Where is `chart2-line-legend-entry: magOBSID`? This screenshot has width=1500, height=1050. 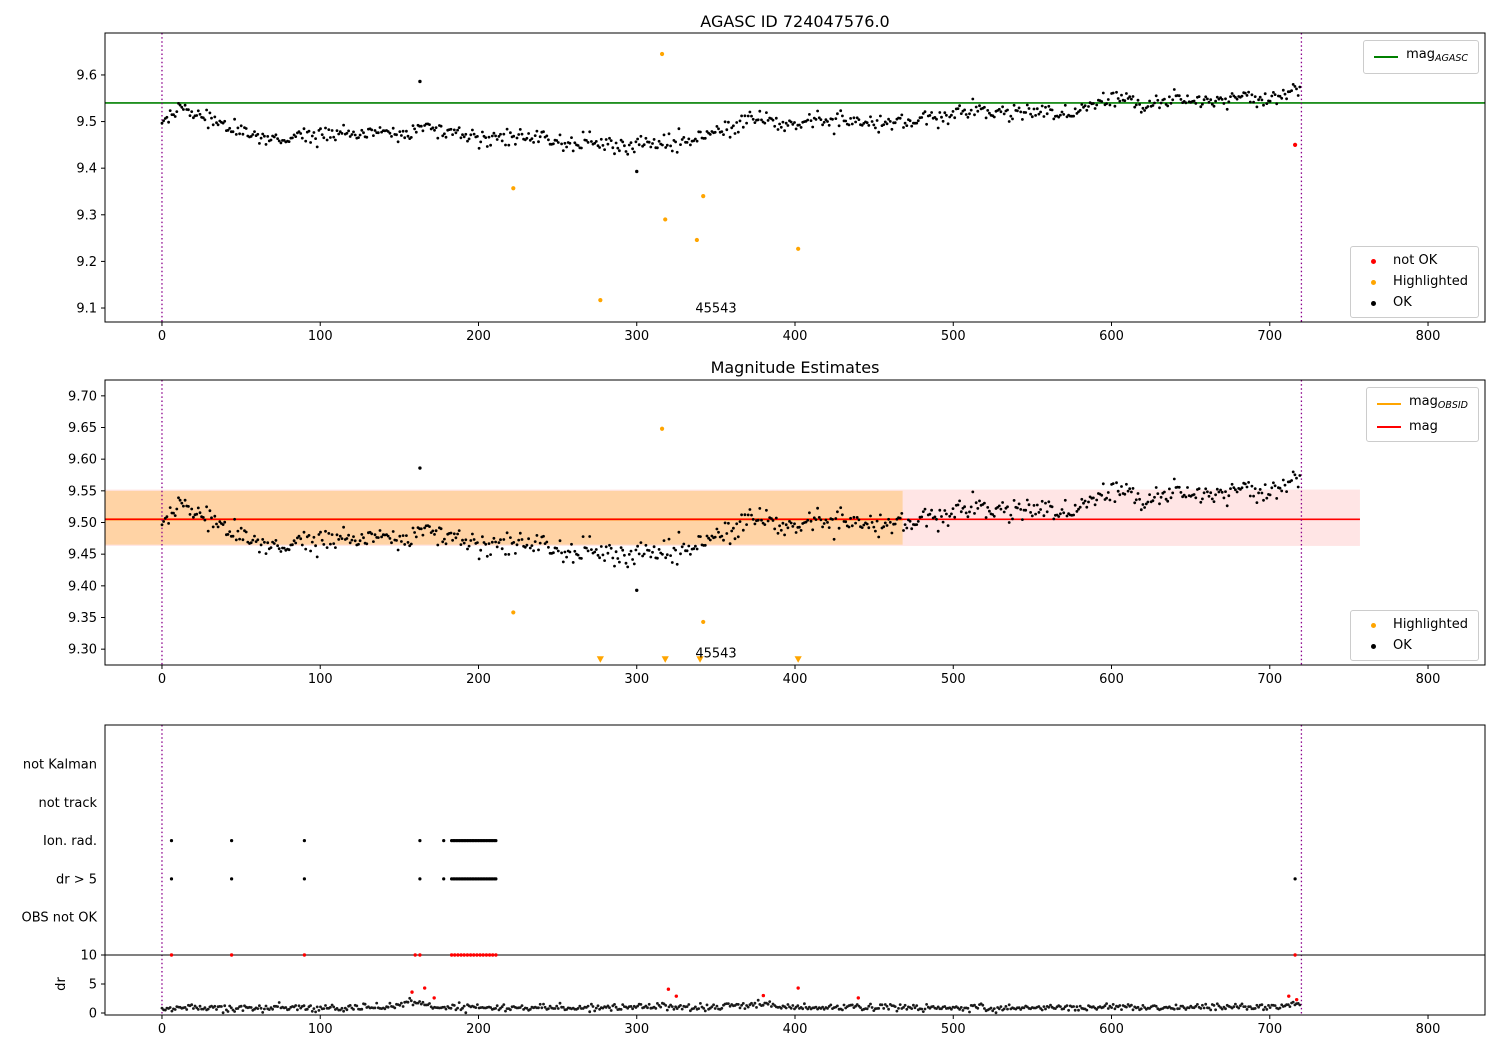
chart2-line-legend-entry: magOBSID is located at coordinates (1422, 404).